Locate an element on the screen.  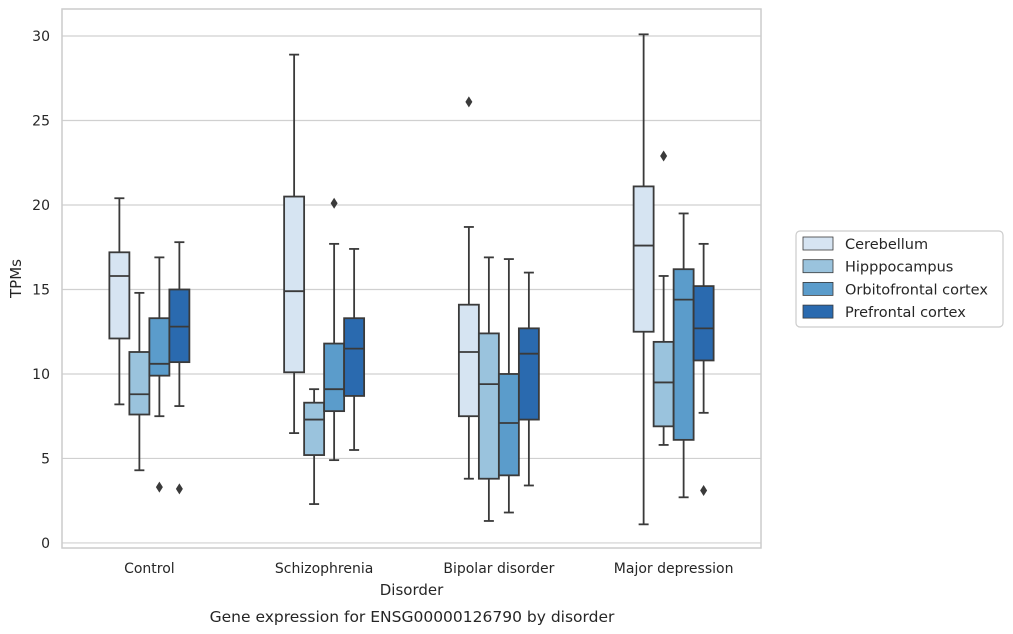
y-tick-label: 30 is located at coordinates (41, 37).